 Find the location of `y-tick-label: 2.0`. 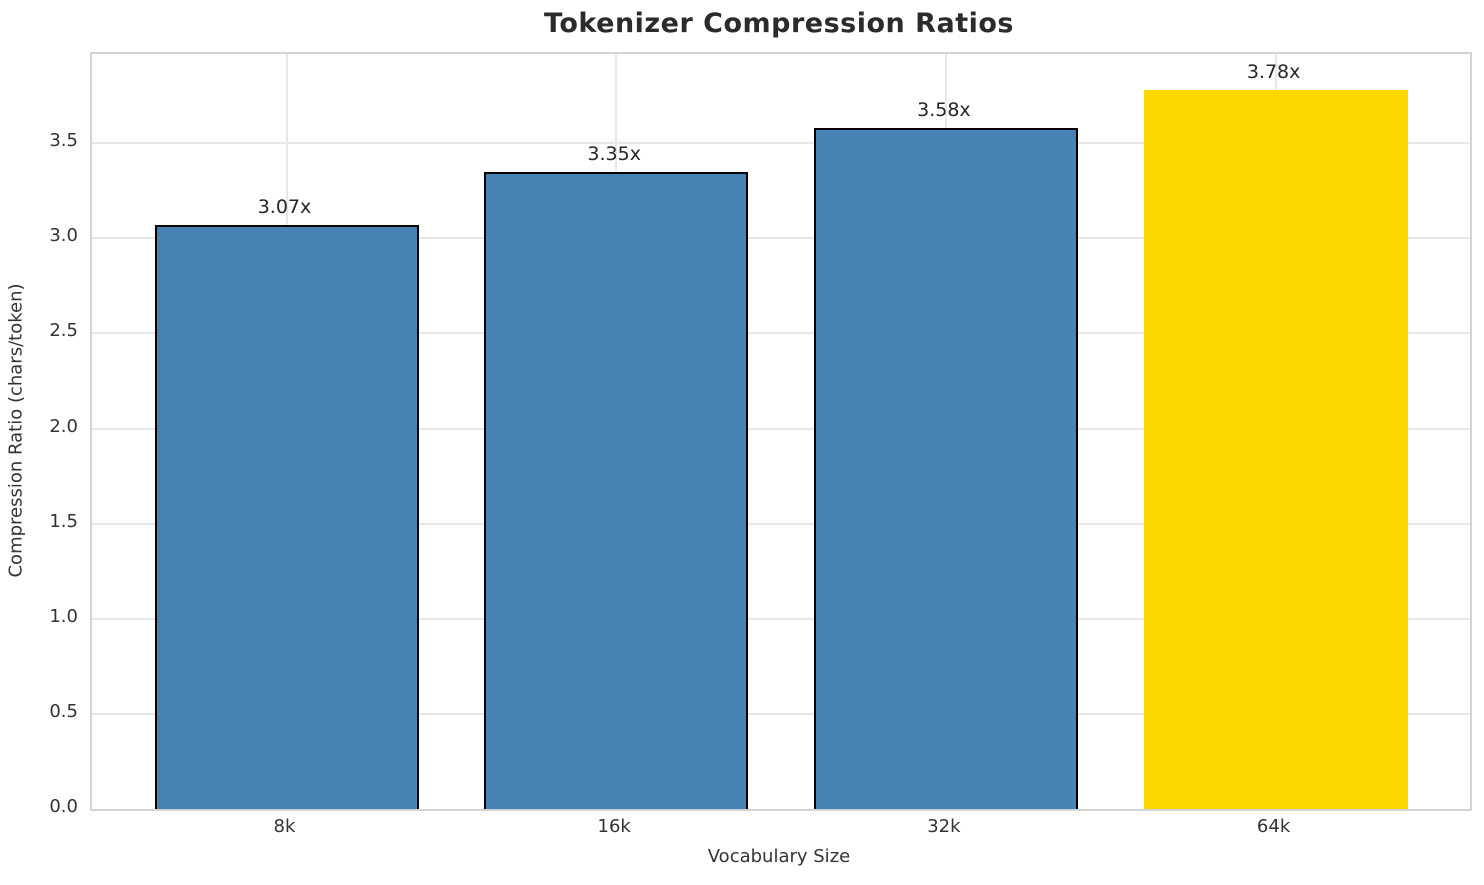

y-tick-label: 2.0 is located at coordinates (63, 426).